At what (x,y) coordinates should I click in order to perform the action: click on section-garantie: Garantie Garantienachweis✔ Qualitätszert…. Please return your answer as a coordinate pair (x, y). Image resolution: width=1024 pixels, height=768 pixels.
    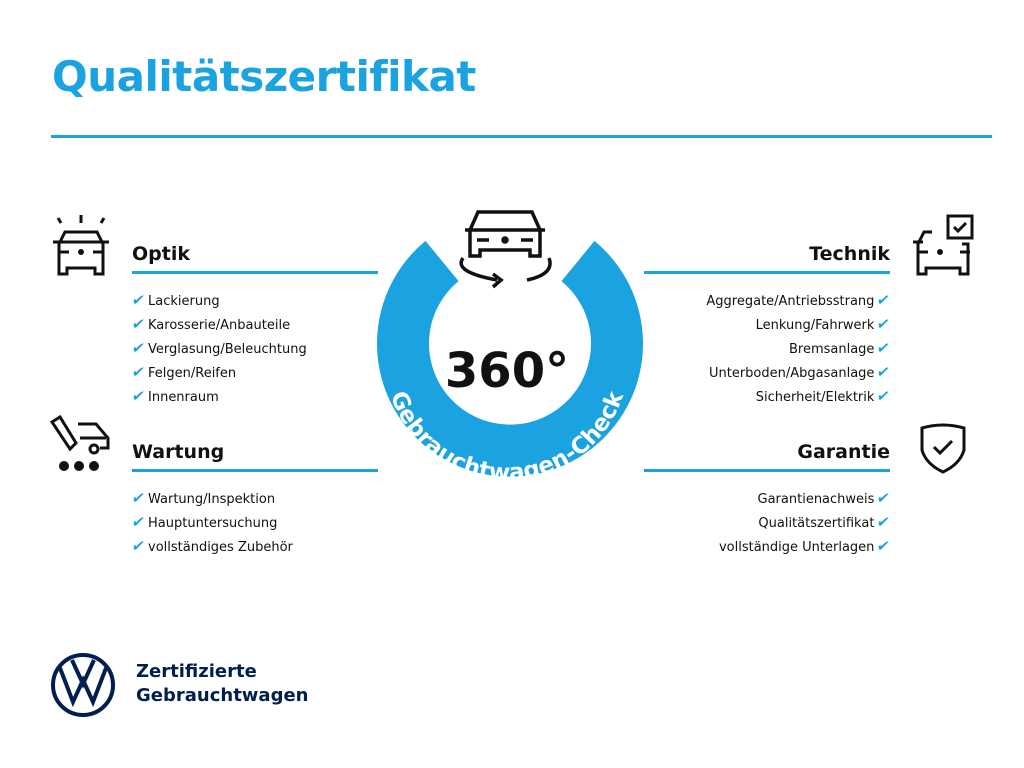
    Looking at the image, I should click on (768, 499).